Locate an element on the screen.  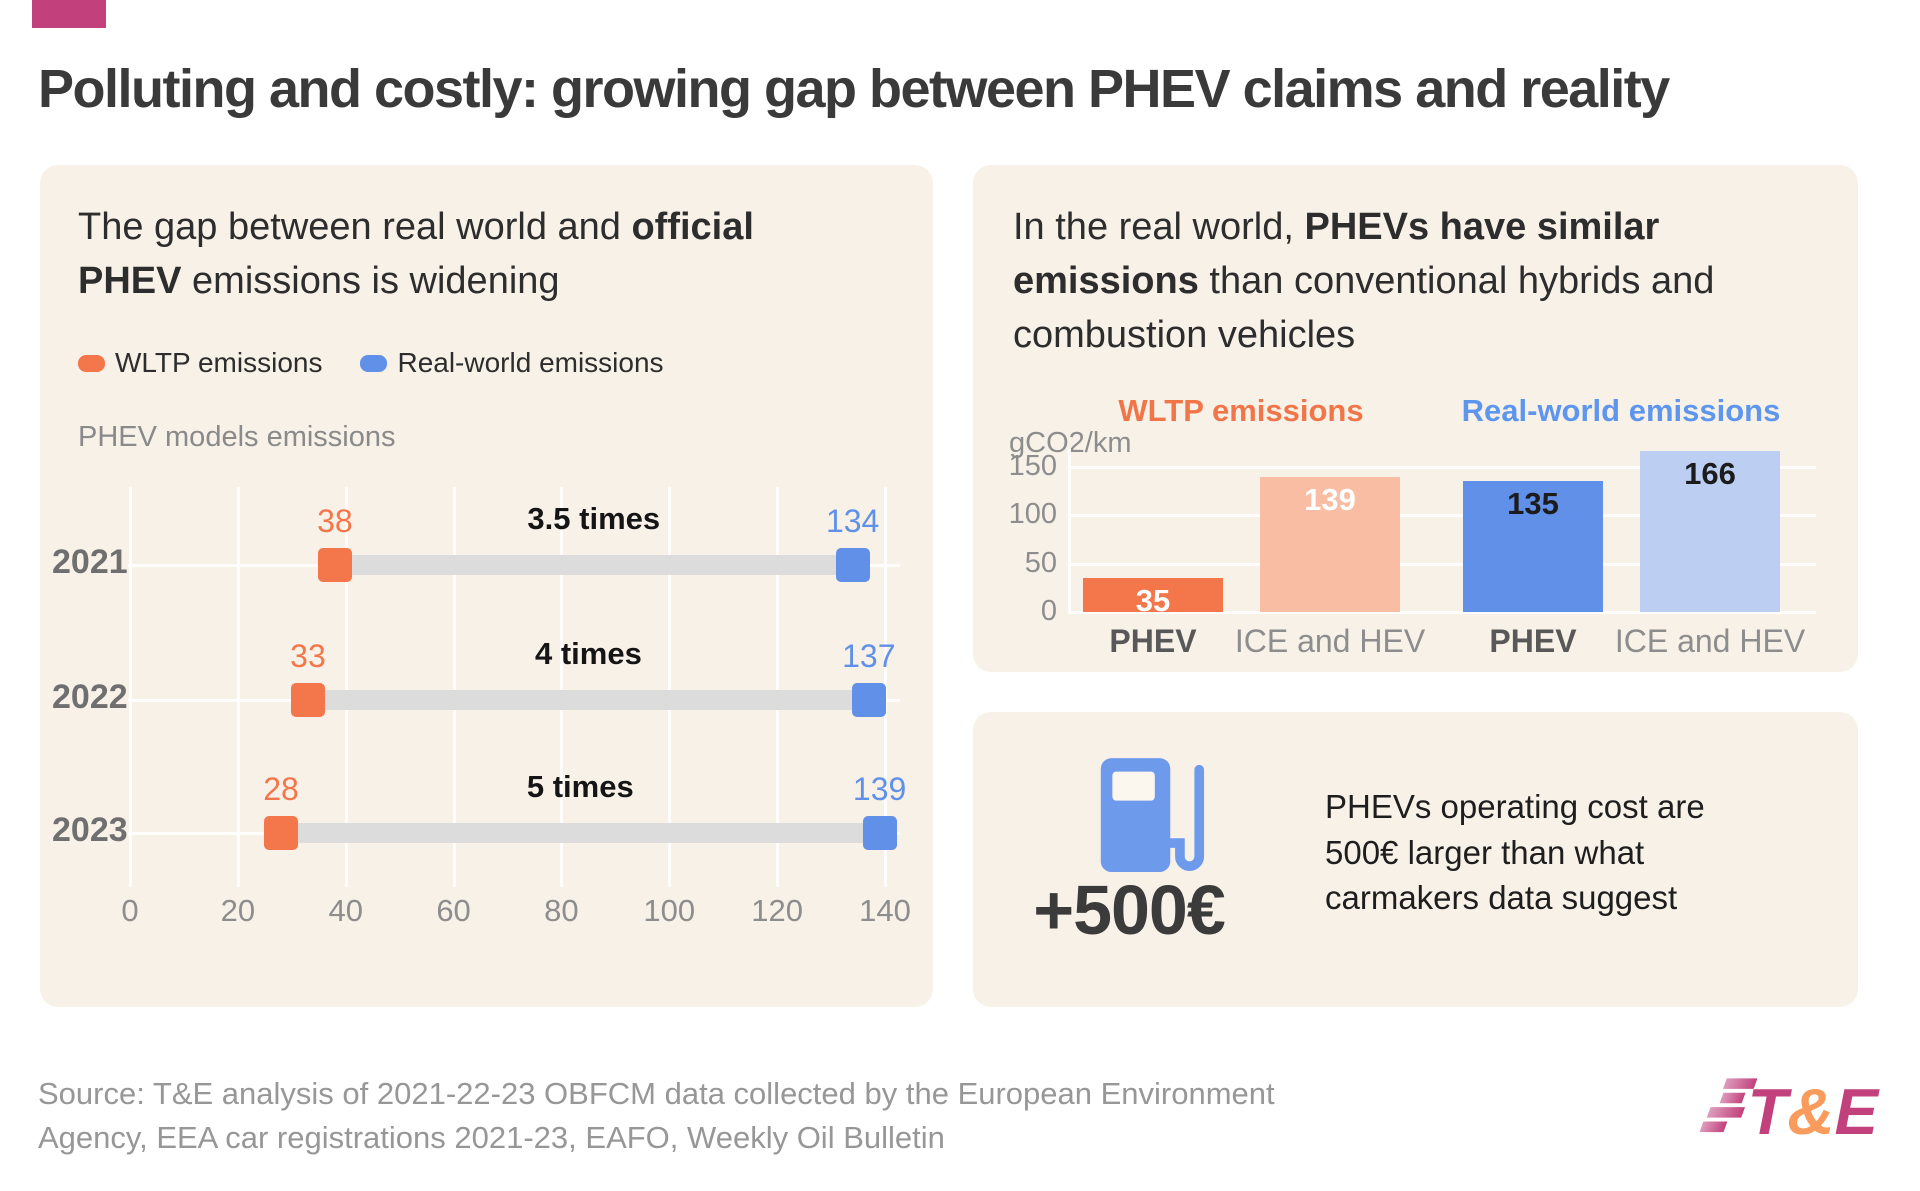
chart-legend: WLTP emissions Real-world emissions is located at coordinates (371, 363).